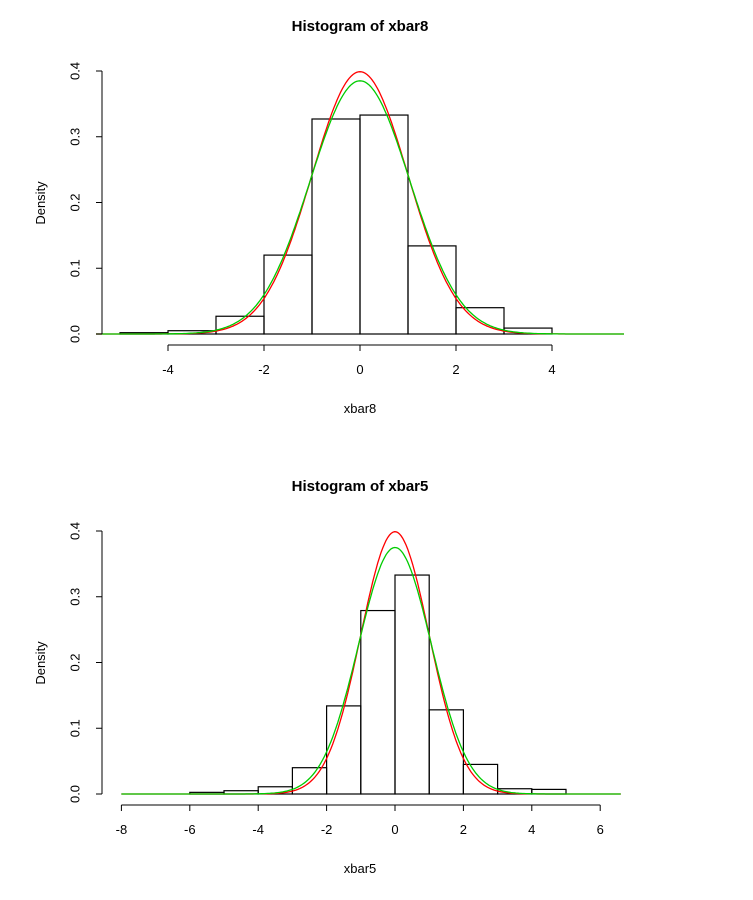 Image resolution: width=753 pixels, height=900 pixels. What do you see at coordinates (360, 868) in the screenshot?
I see `x-axis-label: xbar5` at bounding box center [360, 868].